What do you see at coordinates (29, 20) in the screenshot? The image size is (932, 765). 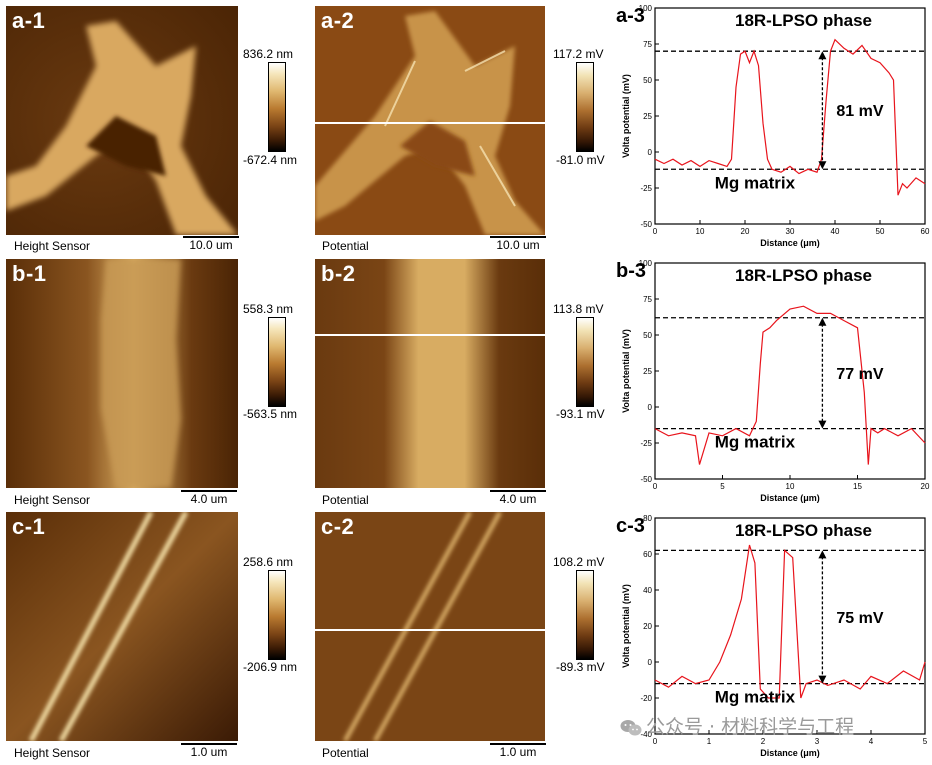 I see `panel-label: a-1` at bounding box center [29, 20].